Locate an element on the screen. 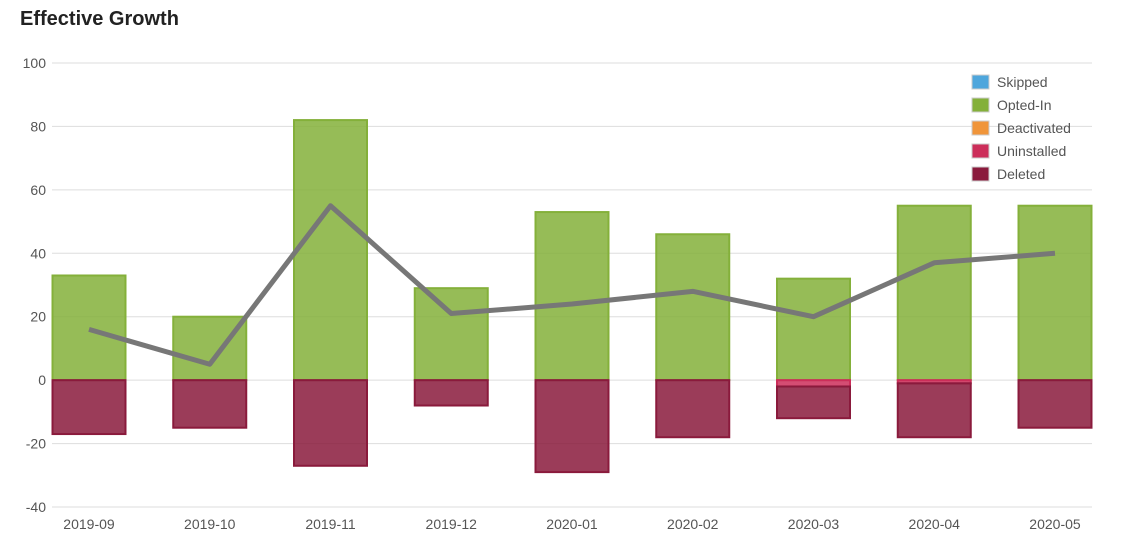  y-tick-label: 20 is located at coordinates (38, 317).